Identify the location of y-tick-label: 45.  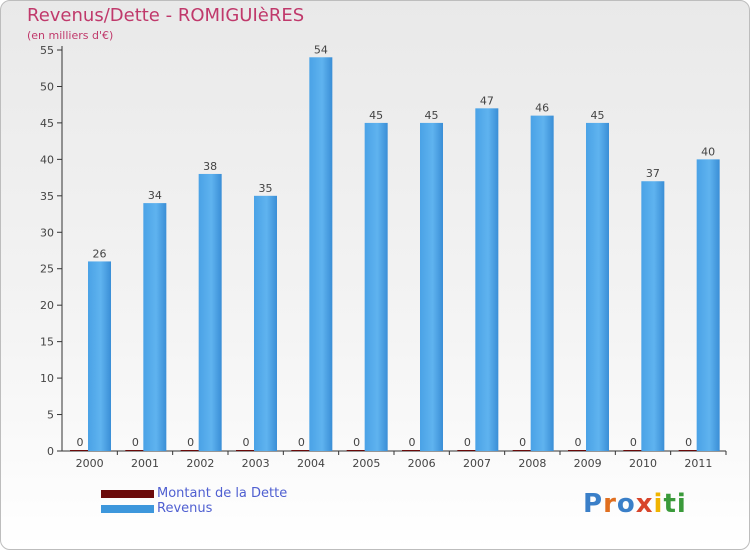
(47, 123).